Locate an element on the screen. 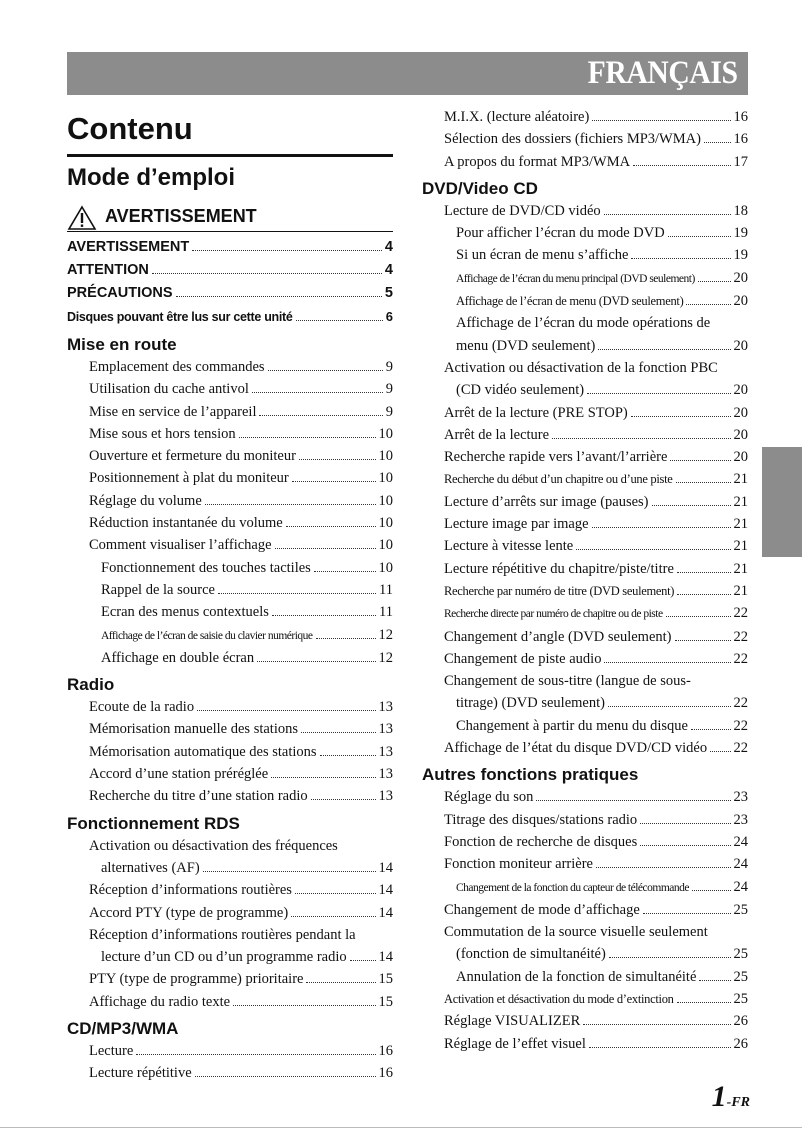  toc-entry: Lecture d’arrêts sur image (pauses) 21 is located at coordinates (585, 502).